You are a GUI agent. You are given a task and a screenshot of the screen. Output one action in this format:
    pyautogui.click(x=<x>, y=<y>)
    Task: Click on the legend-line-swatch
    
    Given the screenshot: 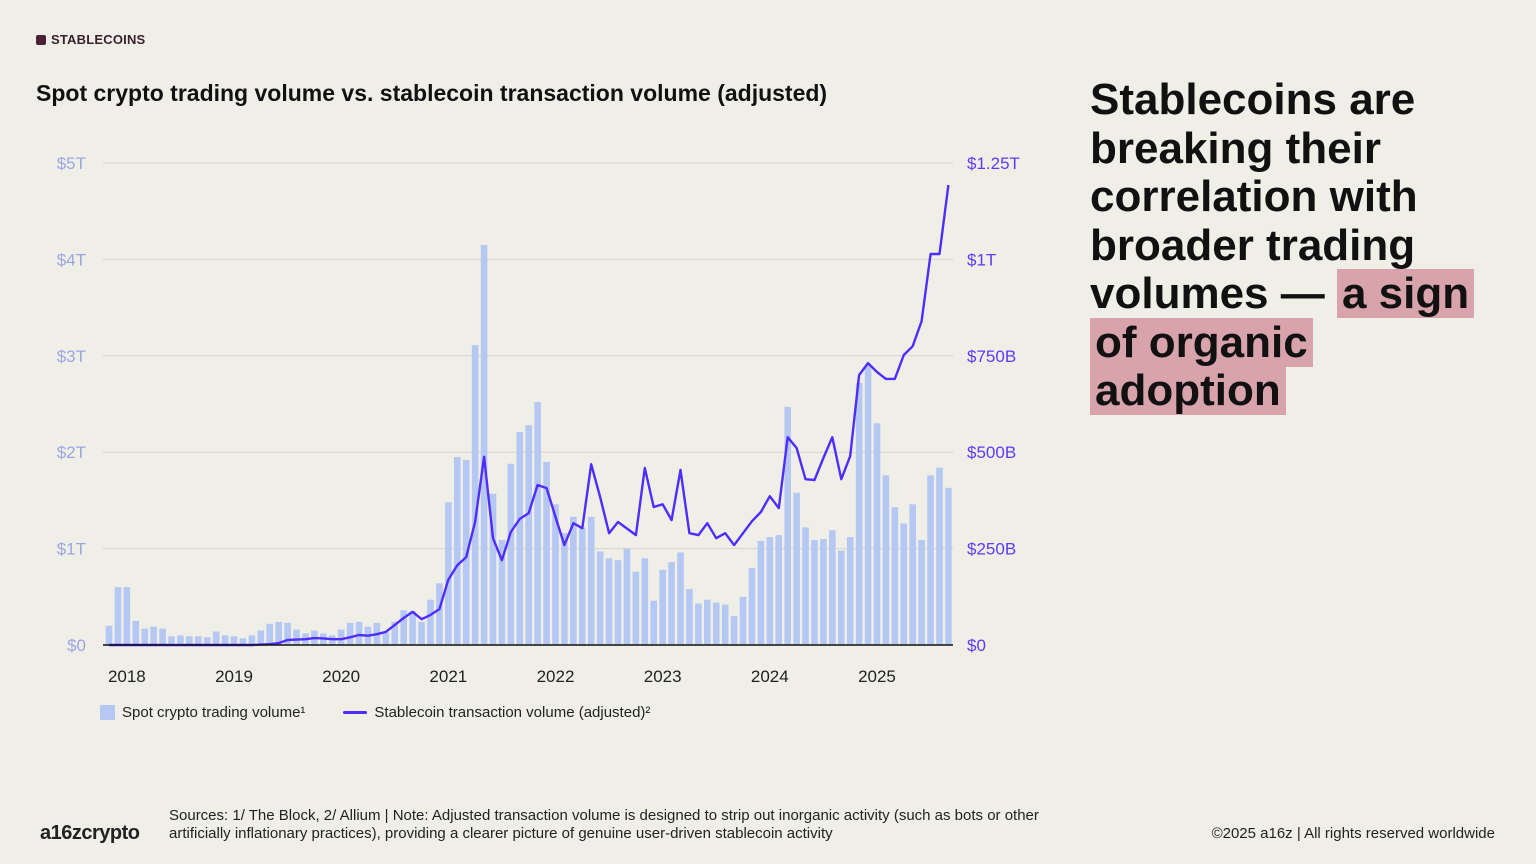 What is the action you would take?
    pyautogui.click(x=355, y=712)
    